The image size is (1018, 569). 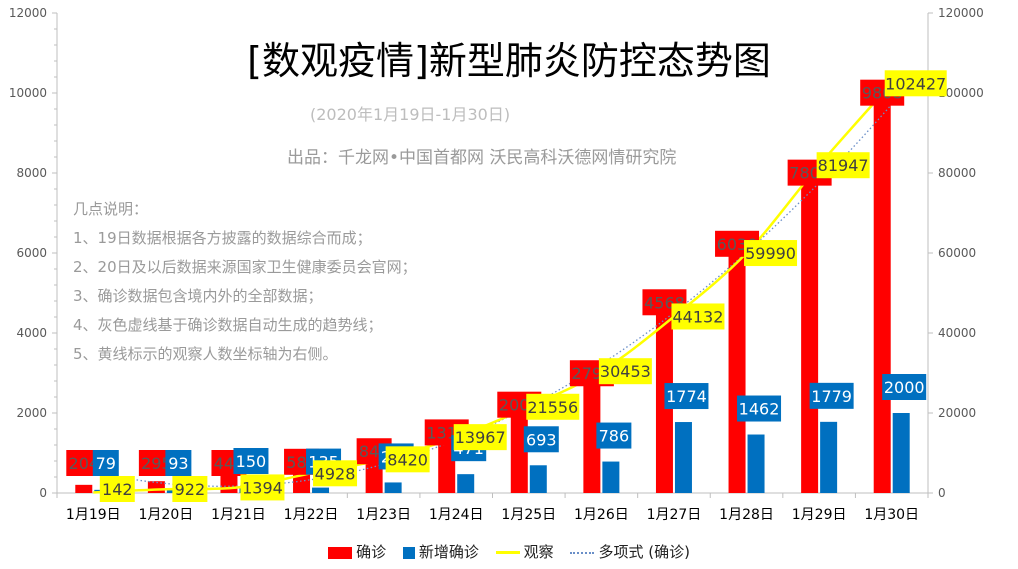 What do you see at coordinates (28, 13) in the screenshot?
I see `y-left-tick-label: 12000` at bounding box center [28, 13].